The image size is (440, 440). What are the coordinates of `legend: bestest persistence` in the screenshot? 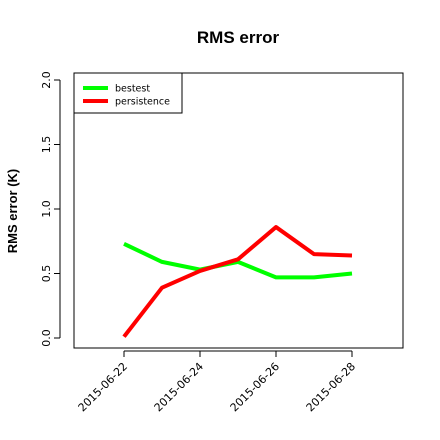 It's located at (128, 93).